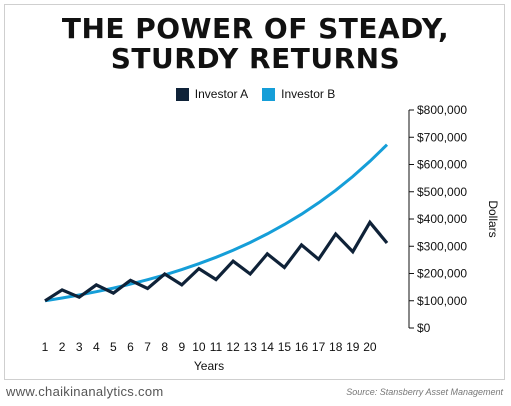  Describe the element at coordinates (62, 347) in the screenshot. I see `x-tick-label: 2` at that location.